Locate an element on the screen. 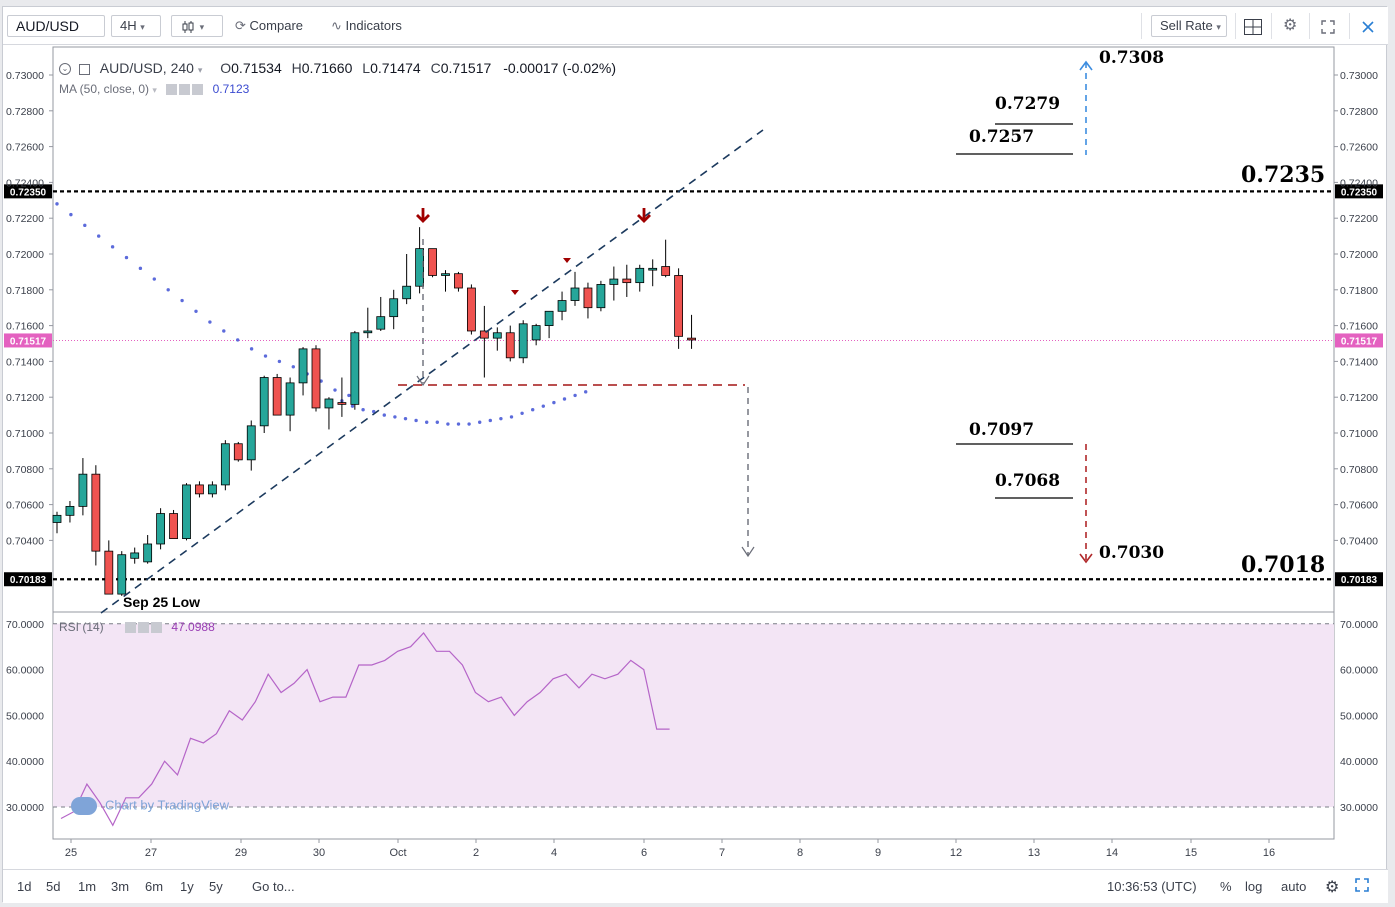 This screenshot has width=1395, height=907. collapse-icon: ⌄ is located at coordinates (65, 69).